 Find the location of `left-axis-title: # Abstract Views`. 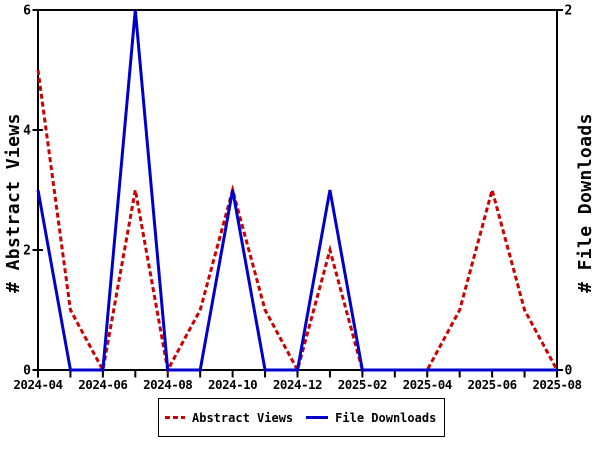

left-axis-title: # Abstract Views is located at coordinates (13, 203).